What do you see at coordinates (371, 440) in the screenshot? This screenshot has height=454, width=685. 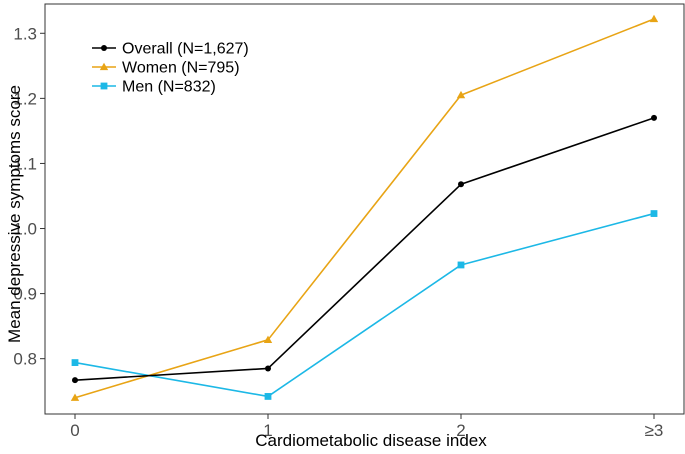 I see `x-axis-title: Cardiometabolic disease index` at bounding box center [371, 440].